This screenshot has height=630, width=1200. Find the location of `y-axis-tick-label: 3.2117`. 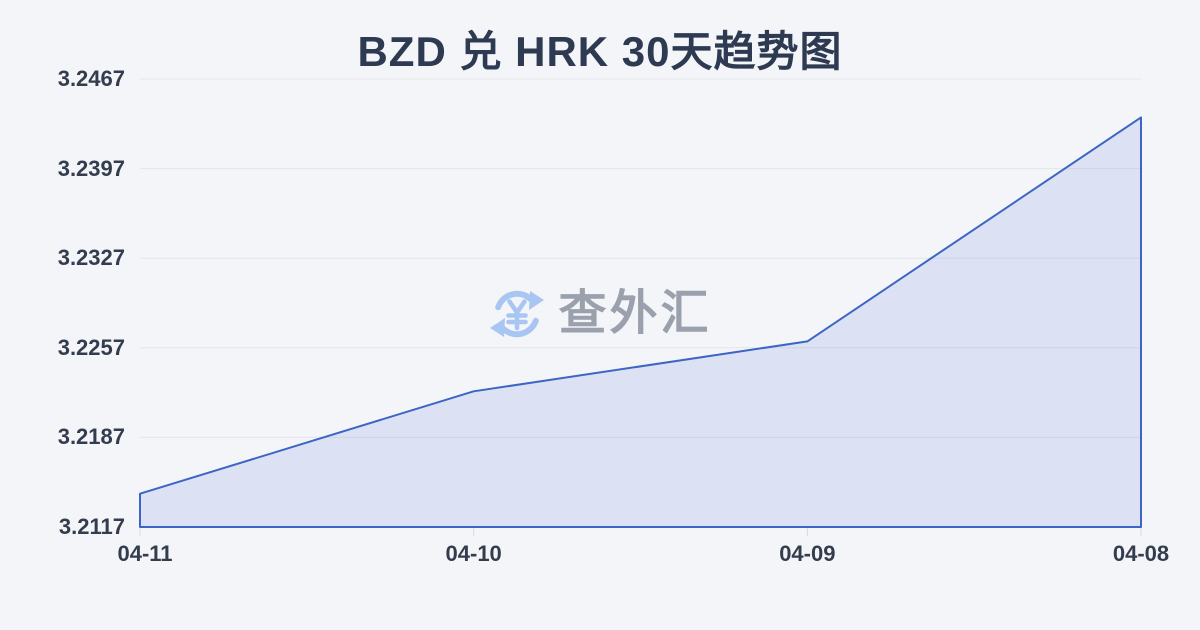

y-axis-tick-label: 3.2117 is located at coordinates (91, 526).